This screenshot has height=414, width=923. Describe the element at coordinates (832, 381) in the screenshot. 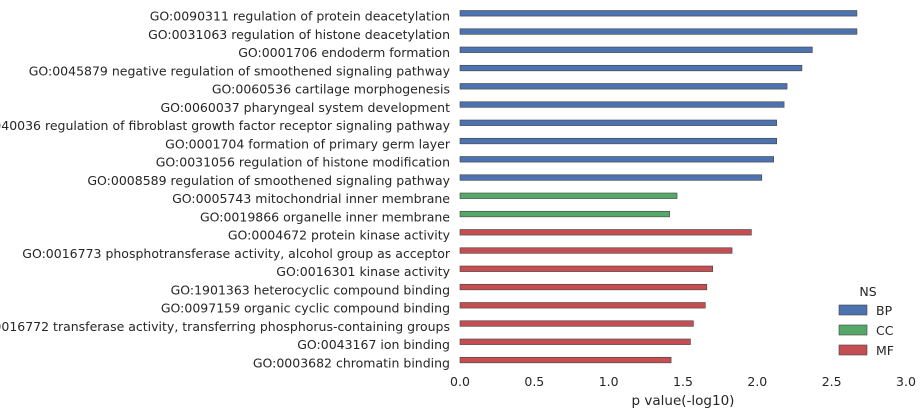

I see `x-tick-label: 2.5` at that location.